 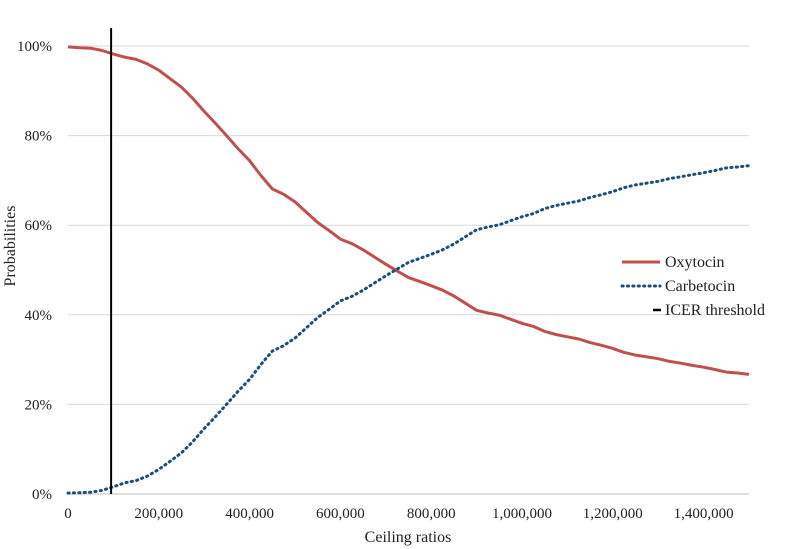 What do you see at coordinates (34, 47) in the screenshot?
I see `y-tick-label: 100%` at bounding box center [34, 47].